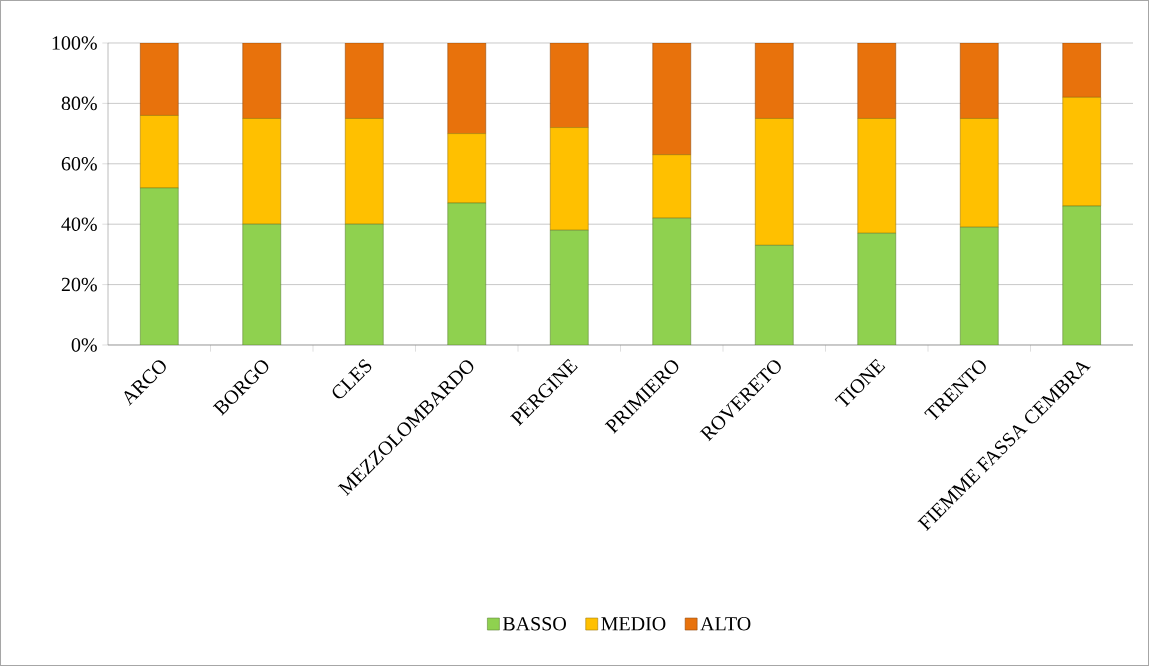  Describe the element at coordinates (534, 624) in the screenshot. I see `legend-label: BASSO` at that location.